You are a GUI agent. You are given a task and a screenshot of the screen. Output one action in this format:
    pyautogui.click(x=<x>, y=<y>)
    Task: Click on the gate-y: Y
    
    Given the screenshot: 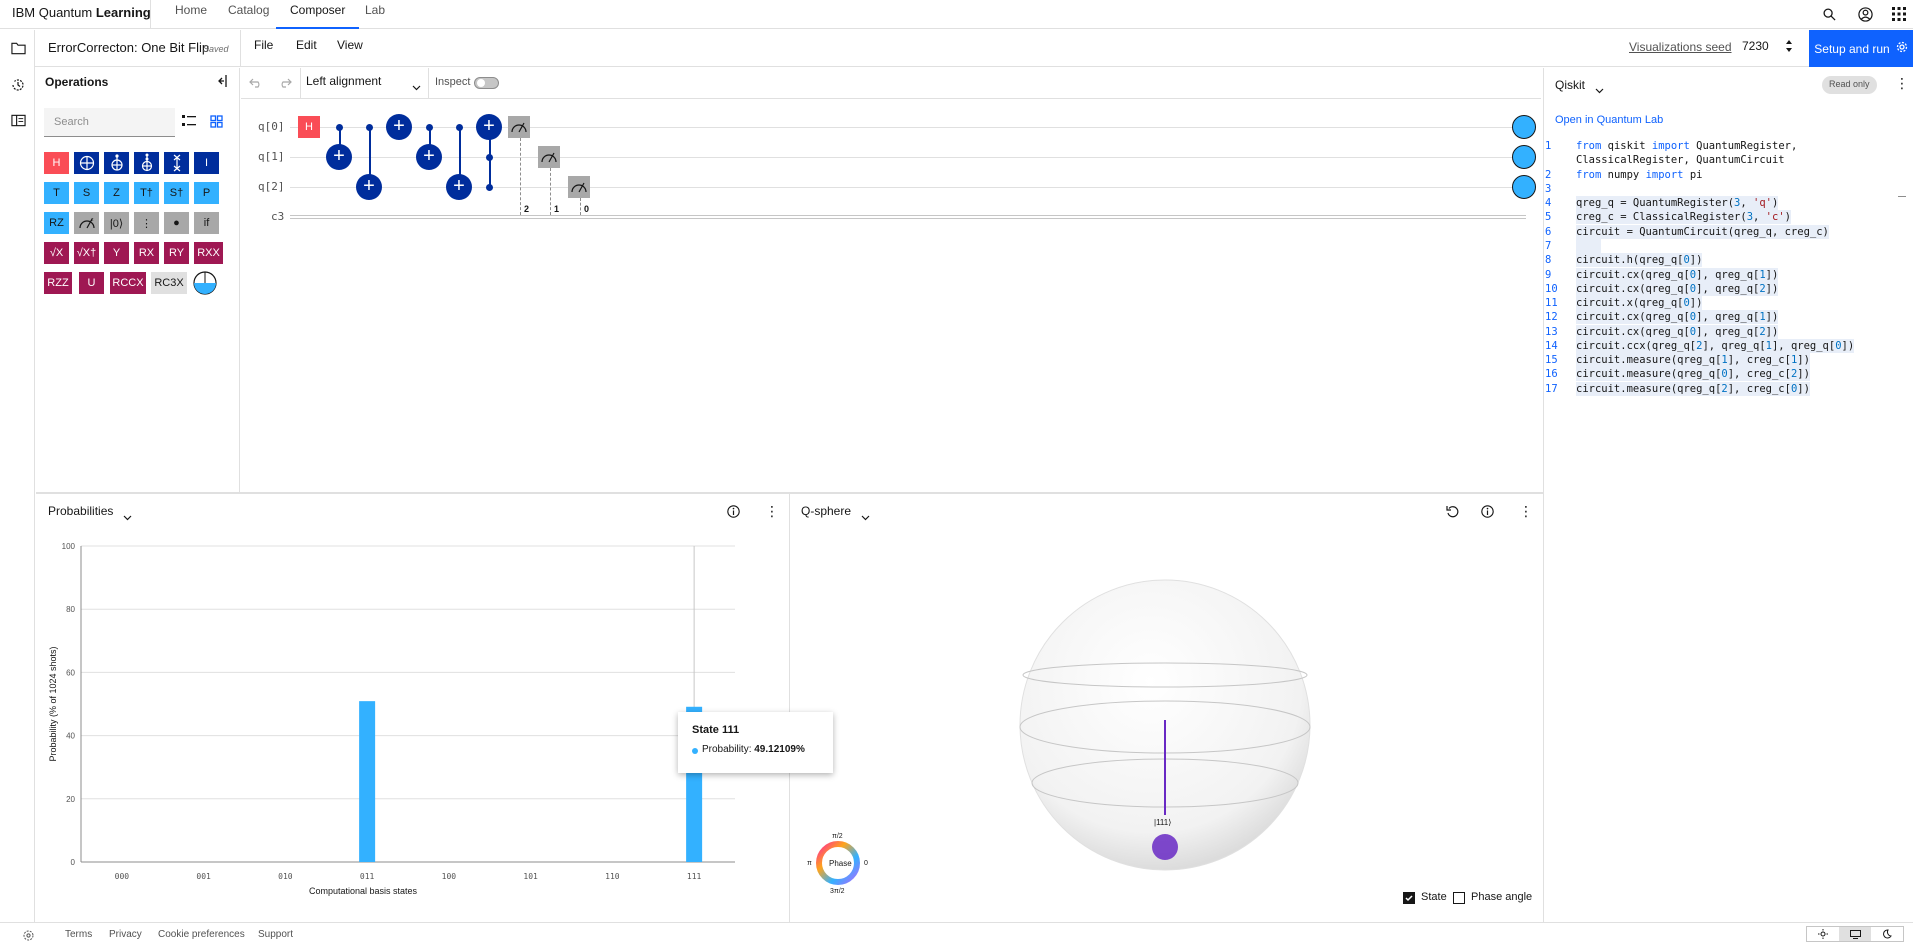 What is the action you would take?
    pyautogui.click(x=116, y=253)
    